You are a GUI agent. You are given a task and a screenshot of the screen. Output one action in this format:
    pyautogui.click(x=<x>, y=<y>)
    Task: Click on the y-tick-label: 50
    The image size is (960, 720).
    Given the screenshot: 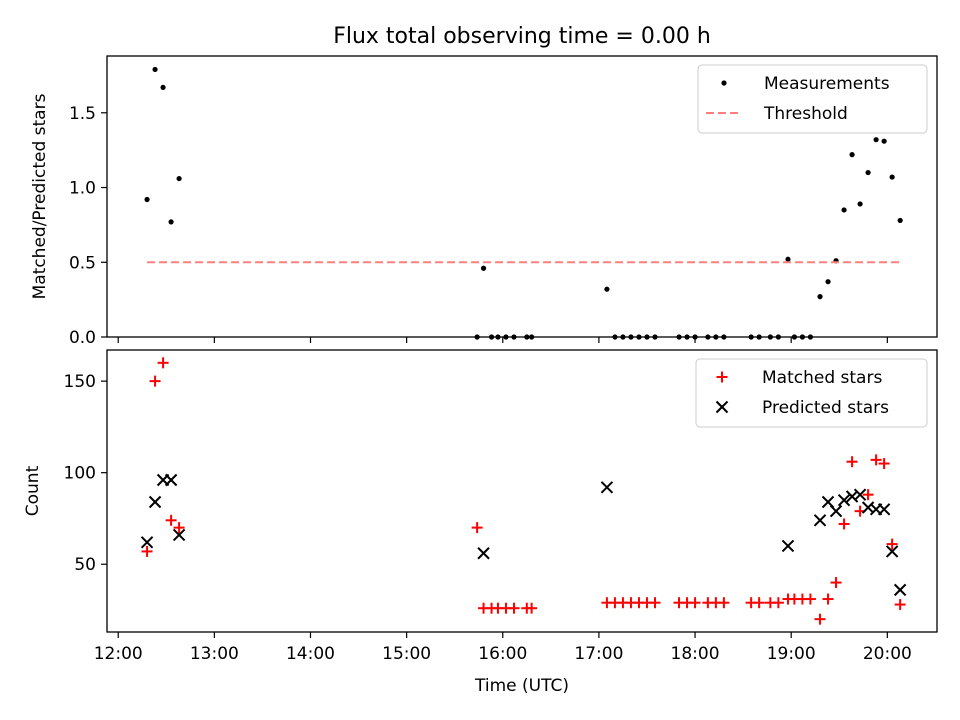 What is the action you would take?
    pyautogui.click(x=85, y=565)
    